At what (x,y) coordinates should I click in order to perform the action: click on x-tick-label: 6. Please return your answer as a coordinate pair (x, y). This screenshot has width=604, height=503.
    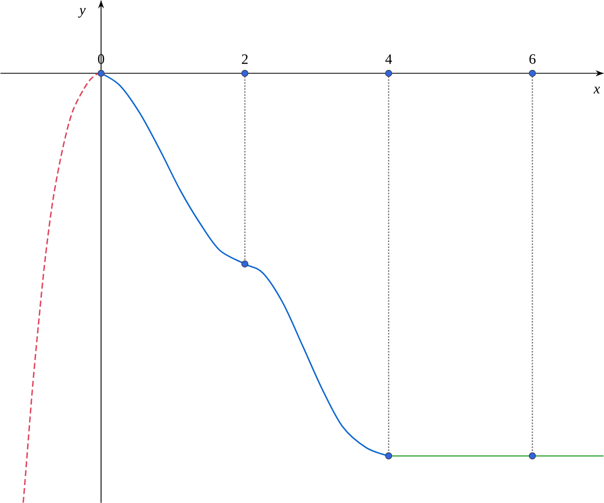
    Looking at the image, I should click on (532, 59).